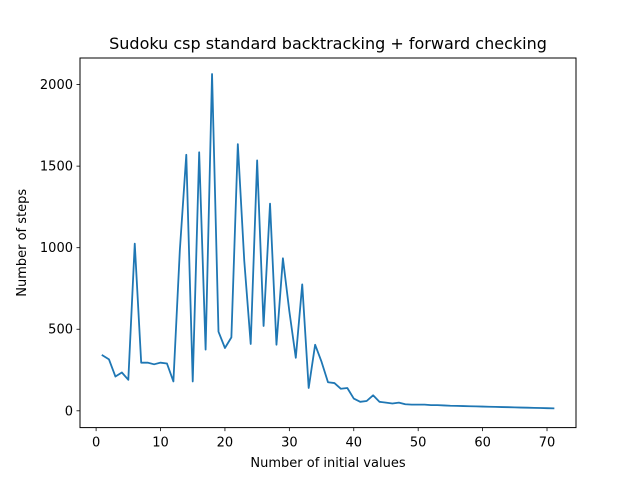 The height and width of the screenshot is (485, 640). Describe the element at coordinates (327, 463) in the screenshot. I see `x-axis-label: Number of initial values` at that location.